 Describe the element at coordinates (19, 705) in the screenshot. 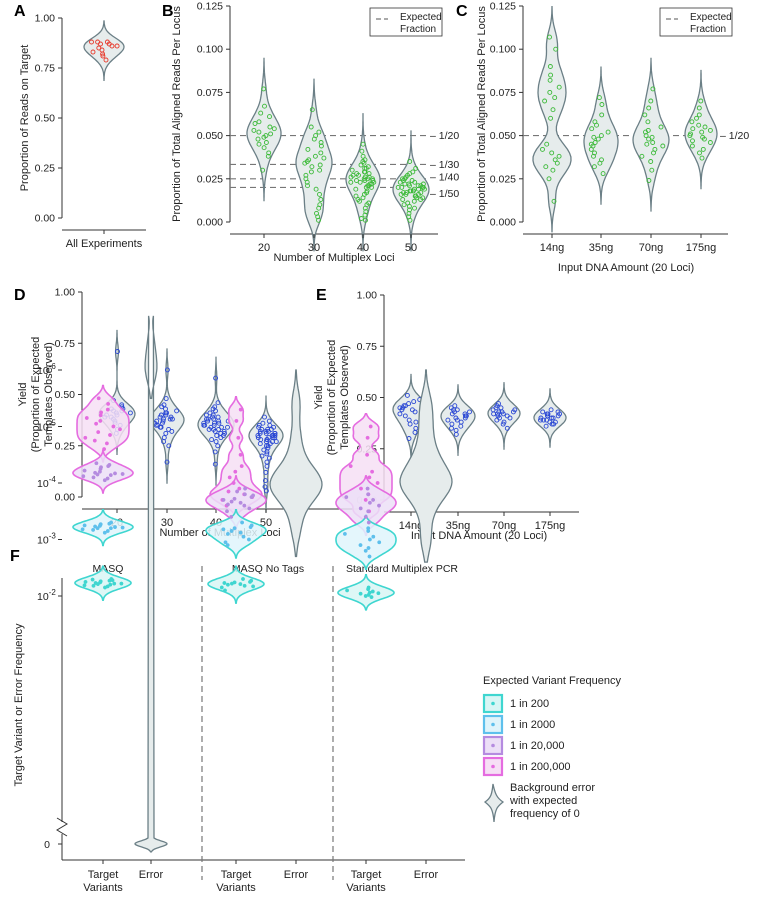

I see `y-axis-label: Target Variant or Error Frequency` at that location.